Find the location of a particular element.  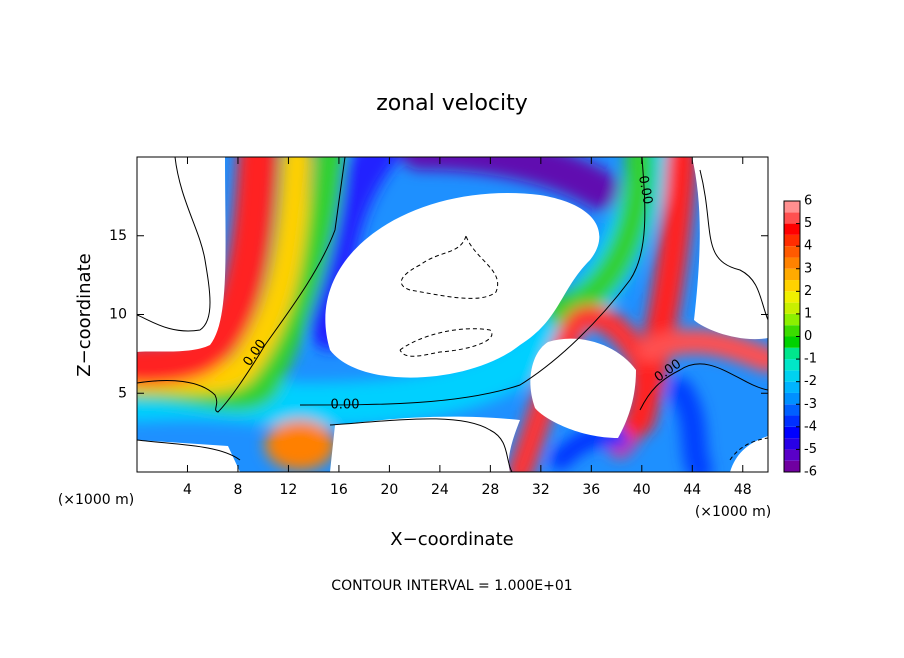

colorbar-tick-label: 3 is located at coordinates (808, 268).